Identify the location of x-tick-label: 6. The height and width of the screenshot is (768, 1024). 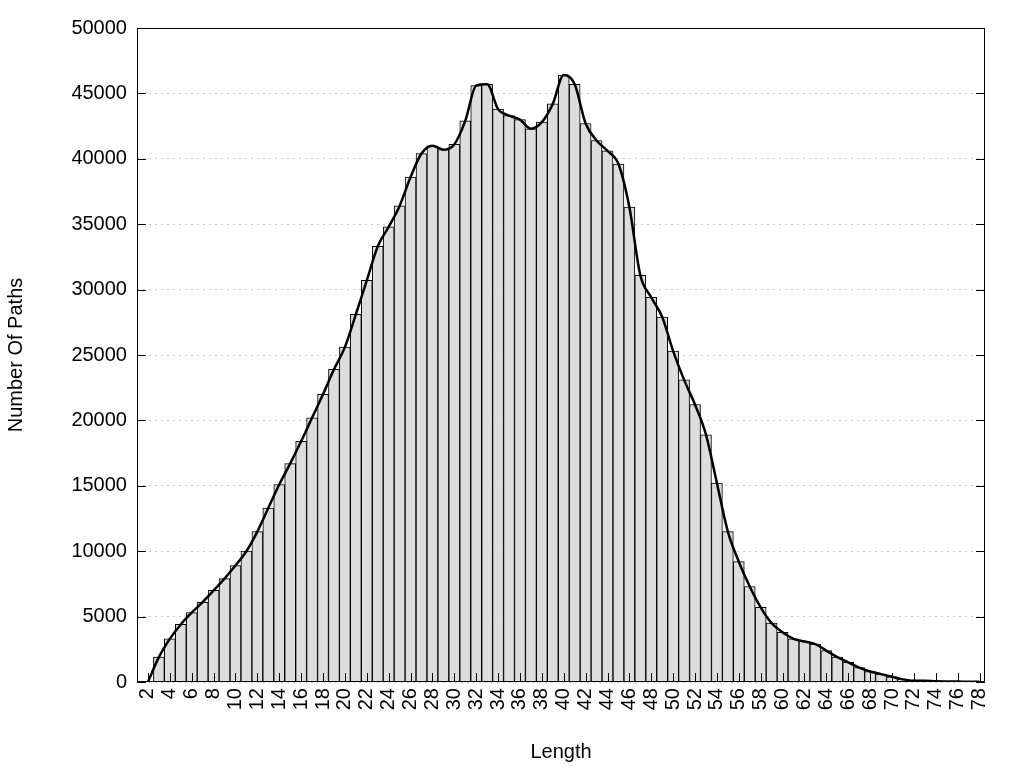
(190, 694).